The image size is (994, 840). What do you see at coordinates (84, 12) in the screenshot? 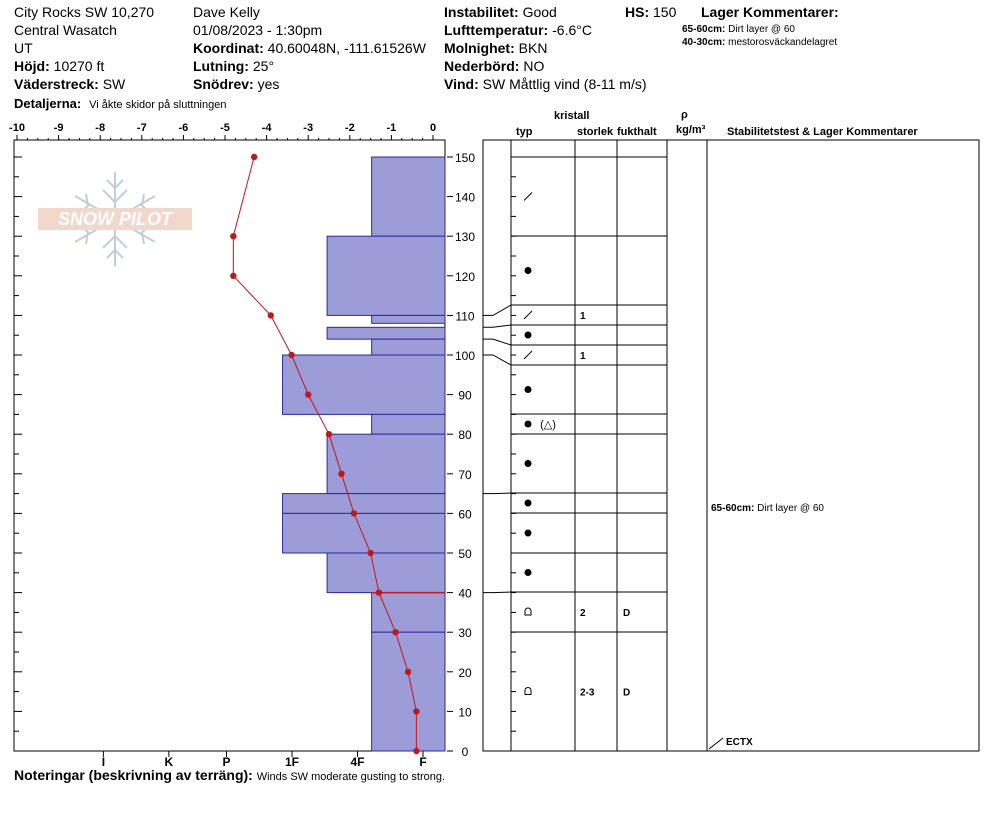
I see `location-name: City Rocks SW 10,270` at bounding box center [84, 12].